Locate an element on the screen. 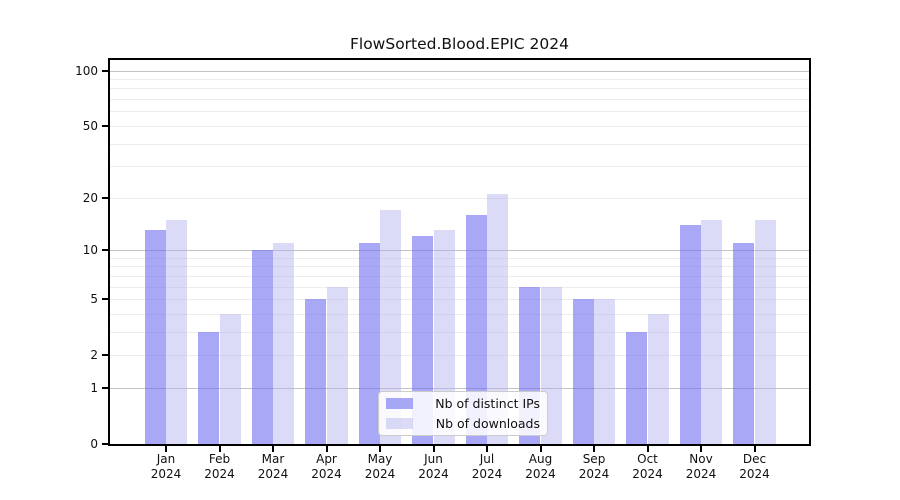  x-tick-label-jul: Jul 2024 is located at coordinates (487, 466).